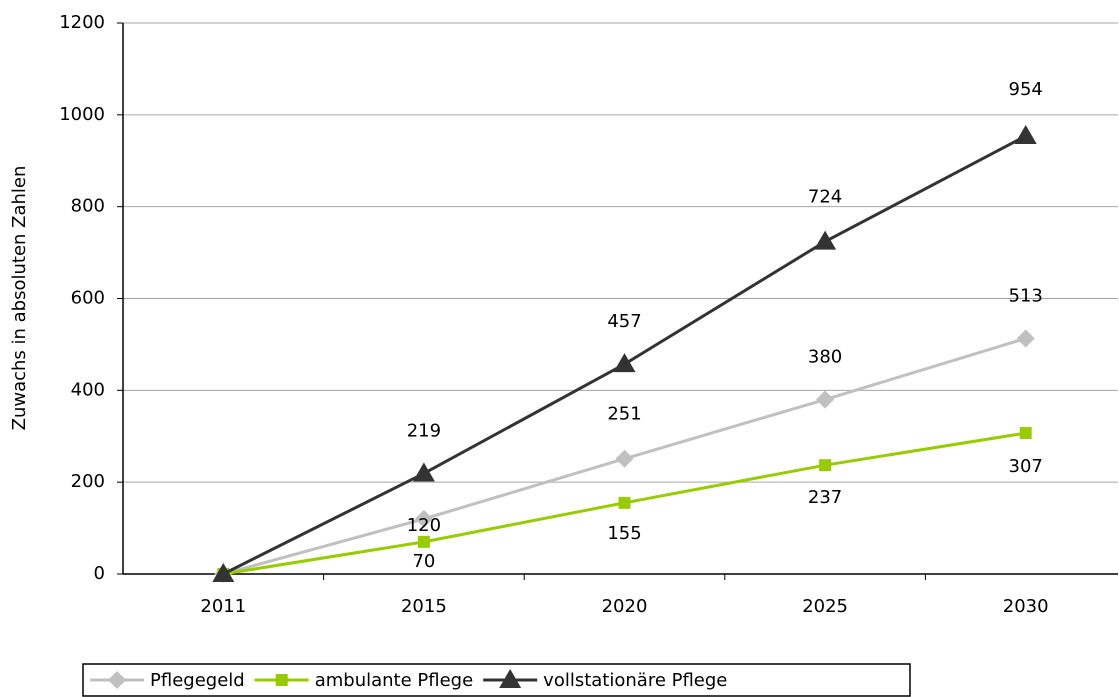  What do you see at coordinates (19, 298) in the screenshot?
I see `y-axis-title: Zuwachs in absoluten Zahlen` at bounding box center [19, 298].